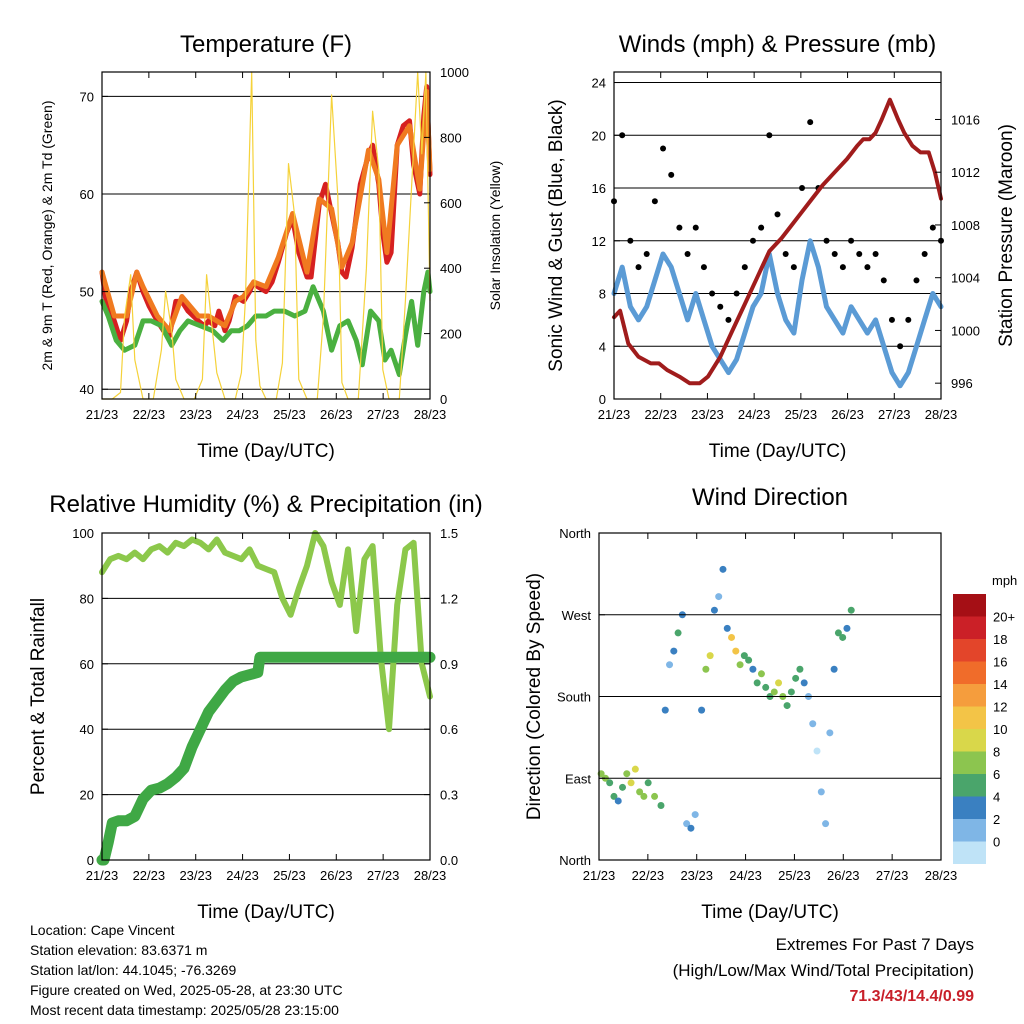 Image resolution: width=1024 pixels, height=1024 pixels. Describe the element at coordinates (941, 414) in the screenshot. I see `x-tick-label: 28/23` at that location.